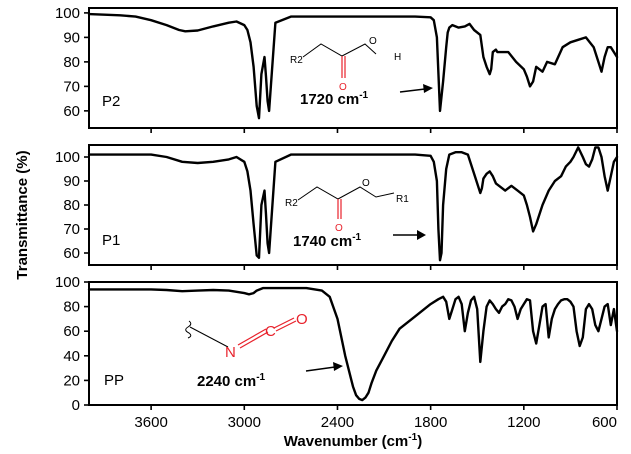 This screenshot has width=631, height=454. Describe the element at coordinates (302, 319) in the screenshot. I see `atom-oxygen: O` at that location.